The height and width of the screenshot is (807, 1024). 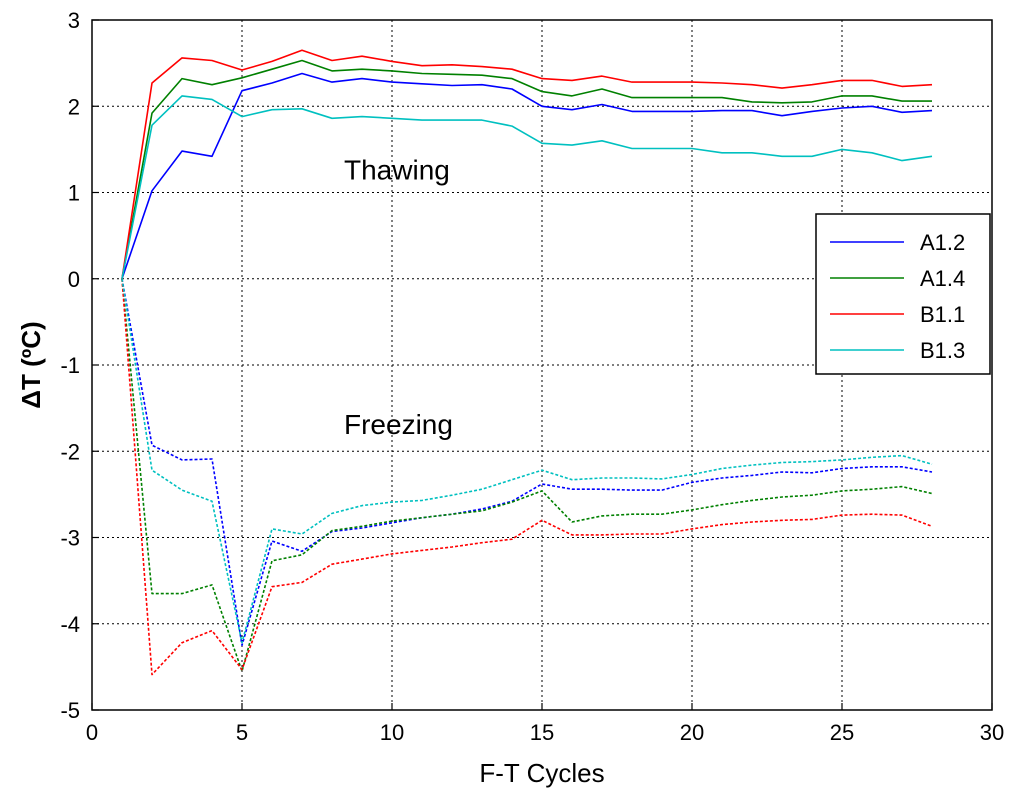 I want to click on y-tick-label: 2, so click(x=74, y=106).